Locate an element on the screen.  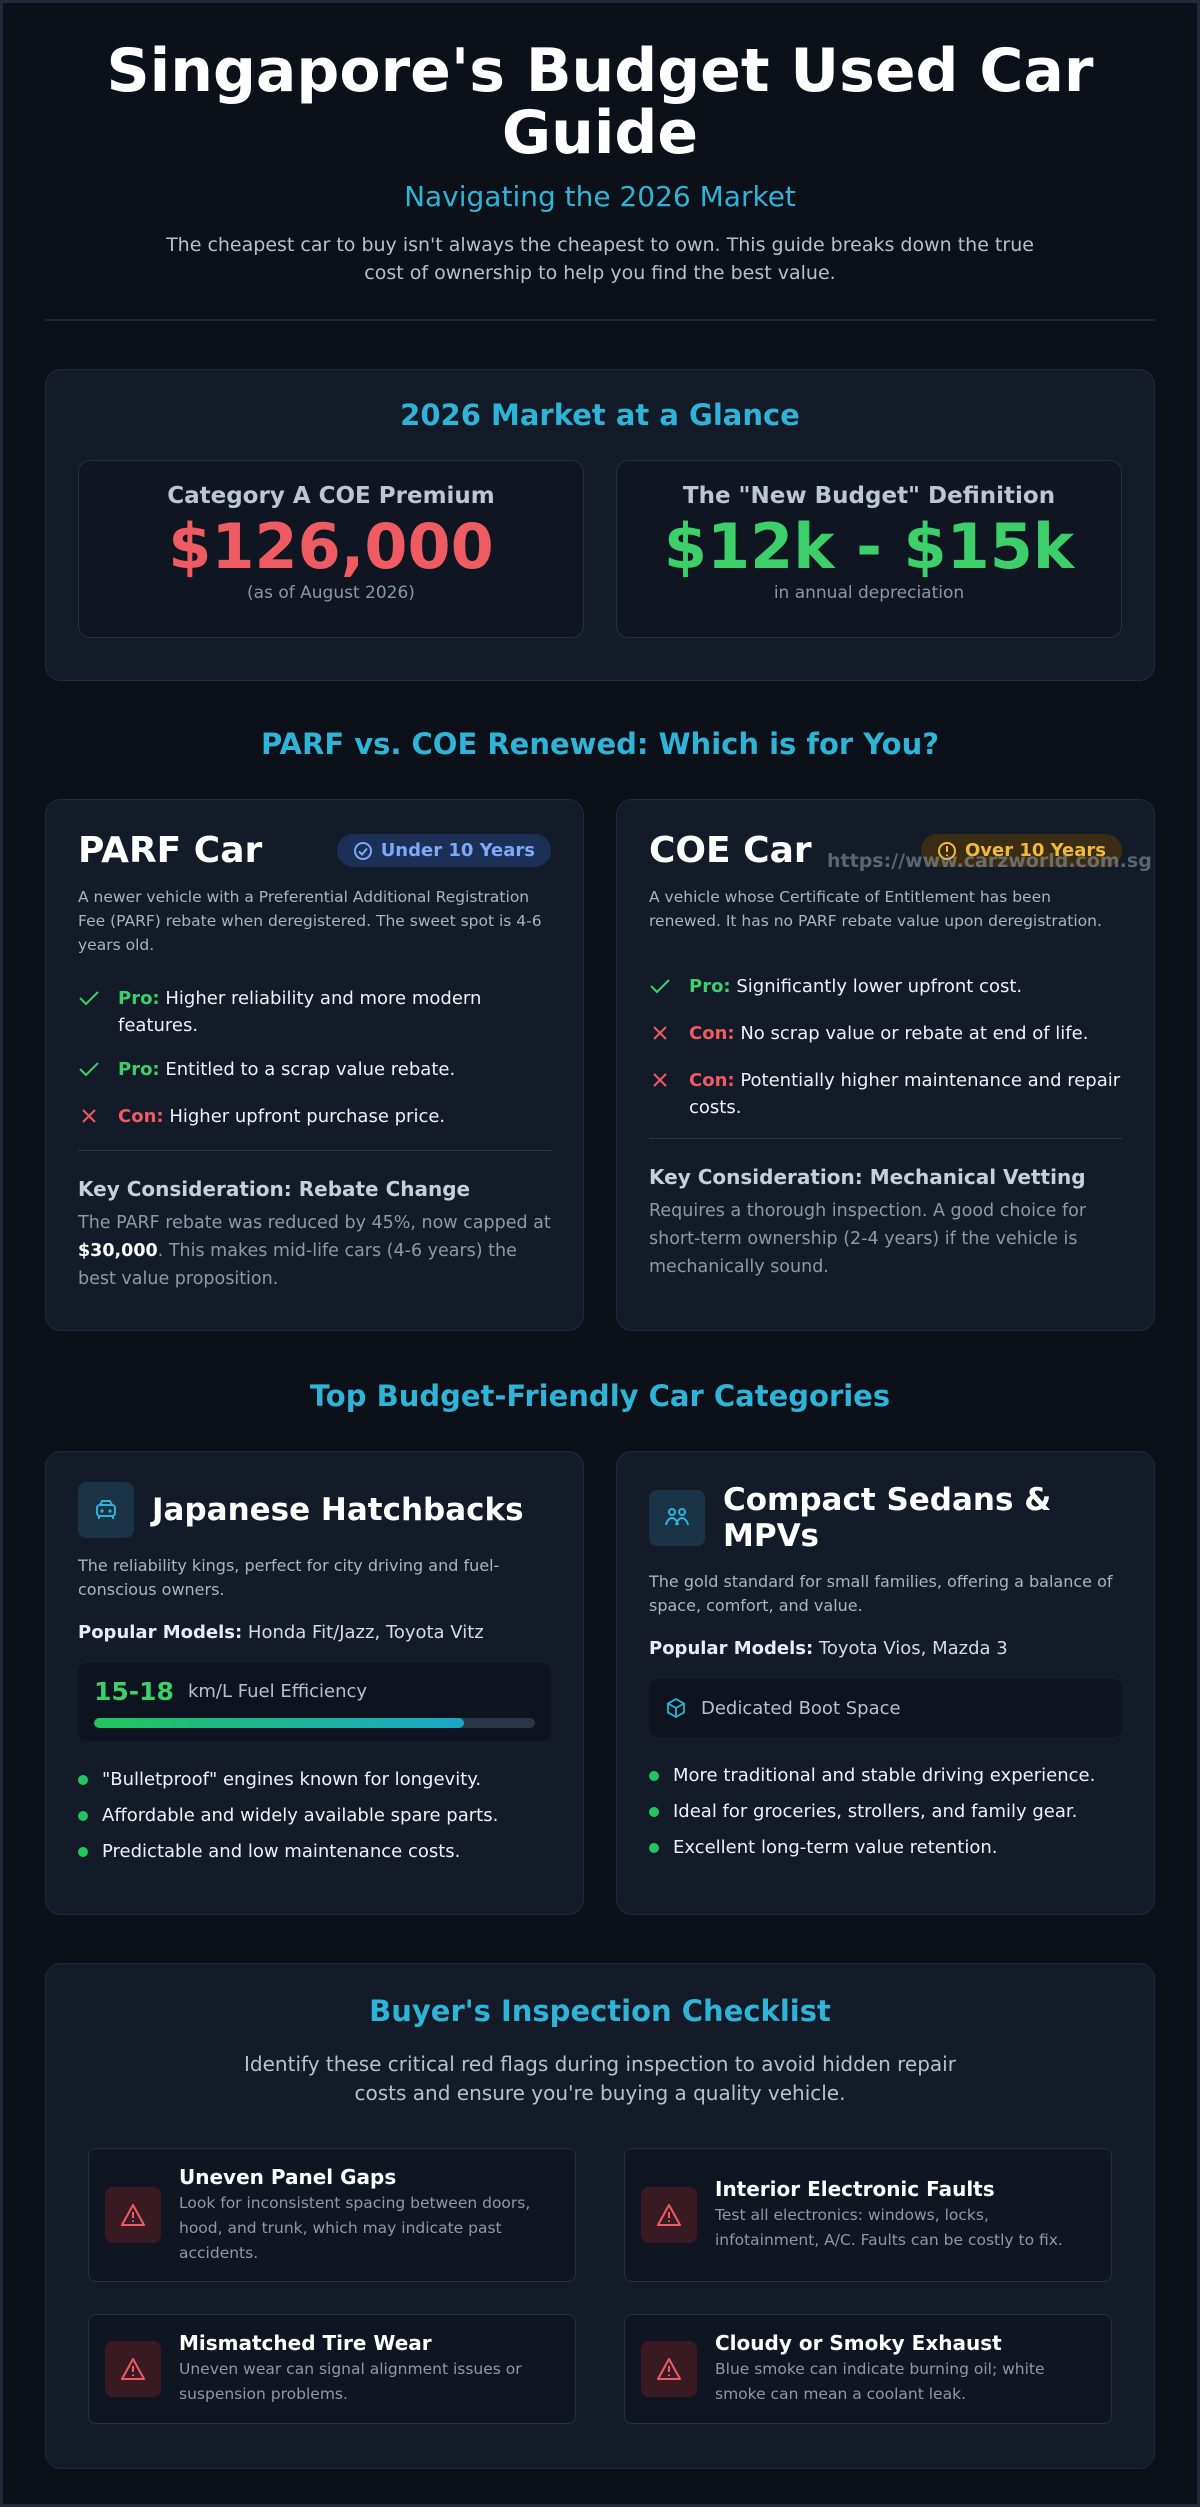
age-badge: Over 10 Years is located at coordinates (1021, 850).